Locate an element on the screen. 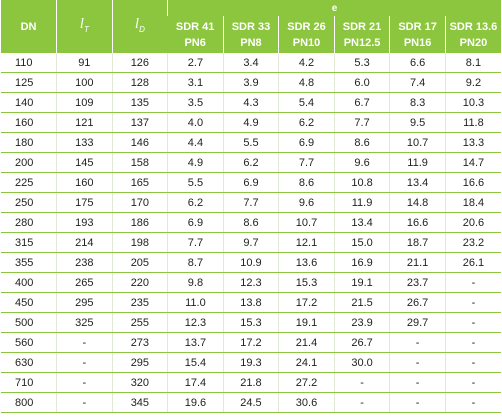  table-cell: 19.3 is located at coordinates (250, 362).